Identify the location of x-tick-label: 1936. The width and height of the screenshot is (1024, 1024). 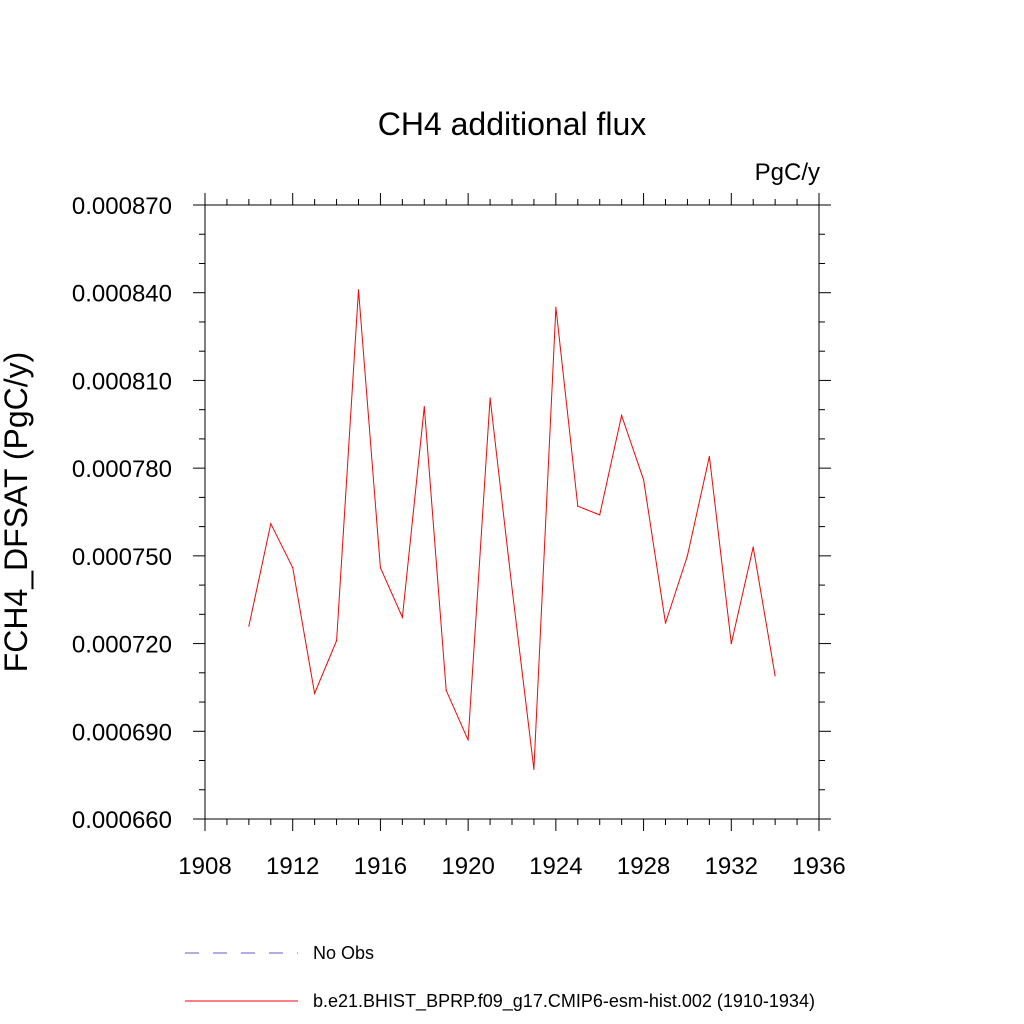
(818, 866).